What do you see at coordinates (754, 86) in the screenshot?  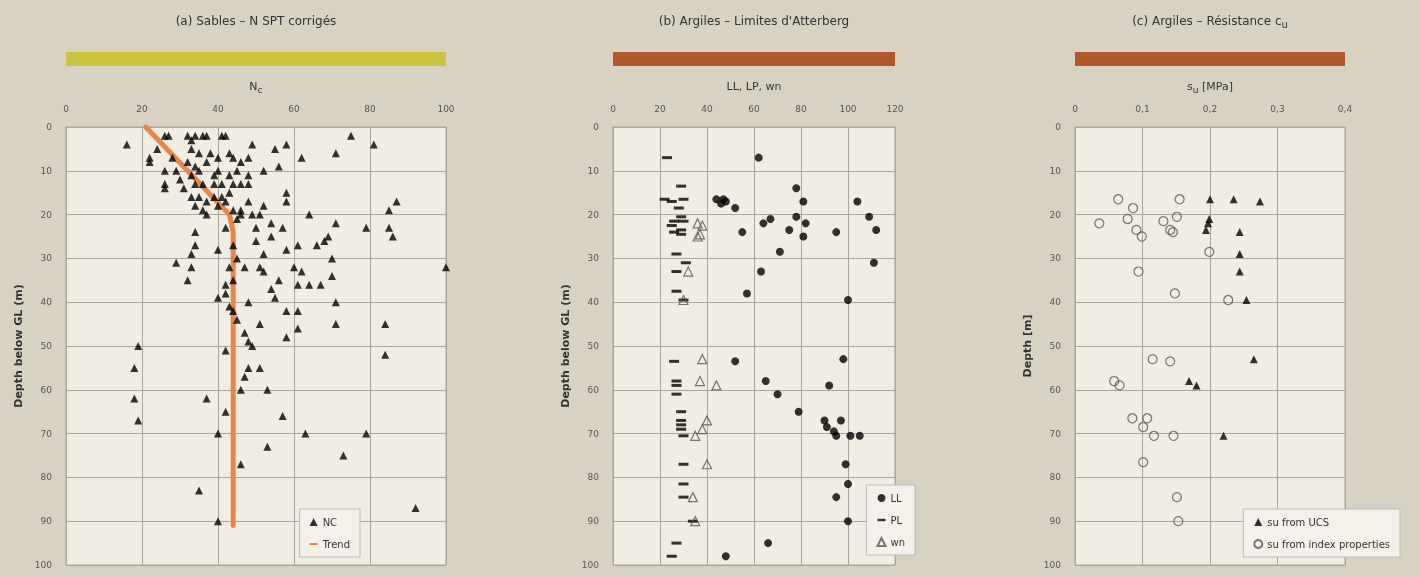 I see `x-axis-title: LL, LP, wn` at bounding box center [754, 86].